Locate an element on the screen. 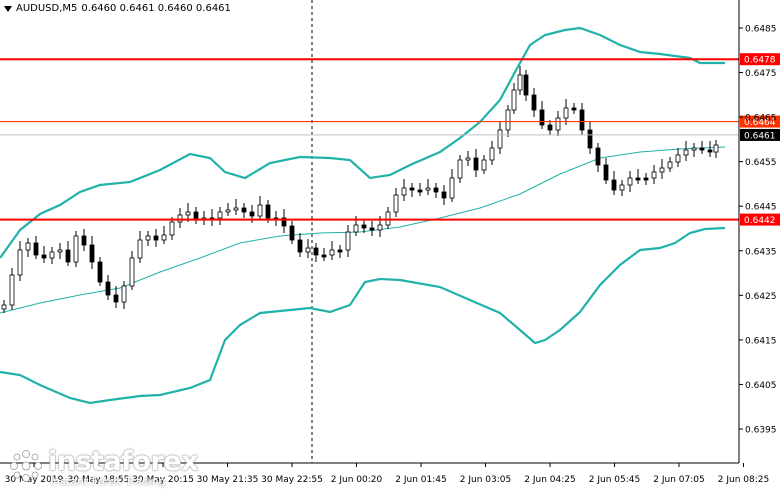  level-price-label: 0.6478 is located at coordinates (760, 61).